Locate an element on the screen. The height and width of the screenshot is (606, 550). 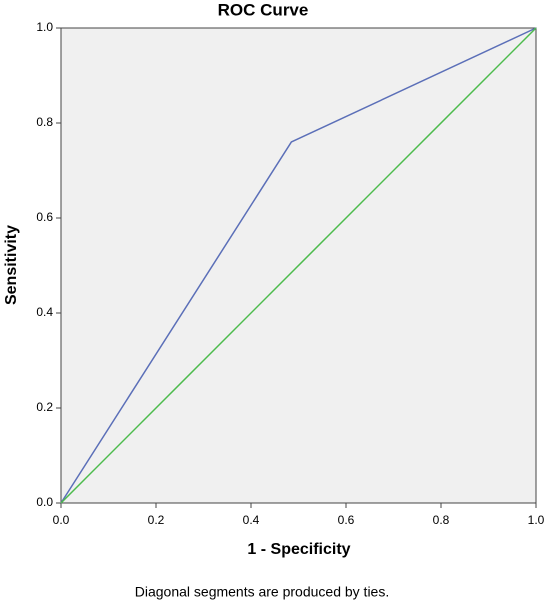
x-tick-label: 0.8 is located at coordinates (441, 520).